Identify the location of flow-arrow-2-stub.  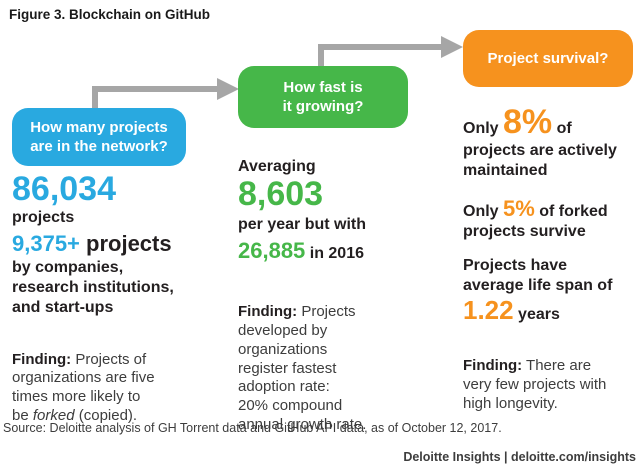
(321, 56).